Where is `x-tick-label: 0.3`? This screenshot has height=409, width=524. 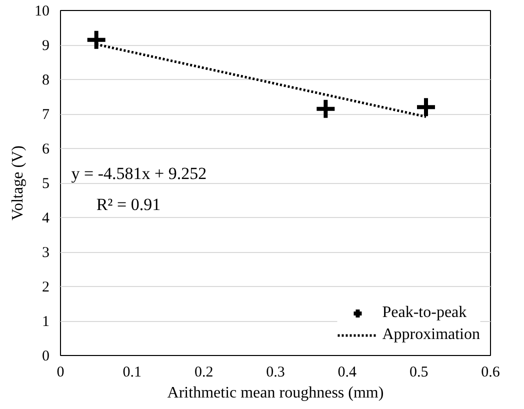
x-tick-label: 0.3 is located at coordinates (275, 372).